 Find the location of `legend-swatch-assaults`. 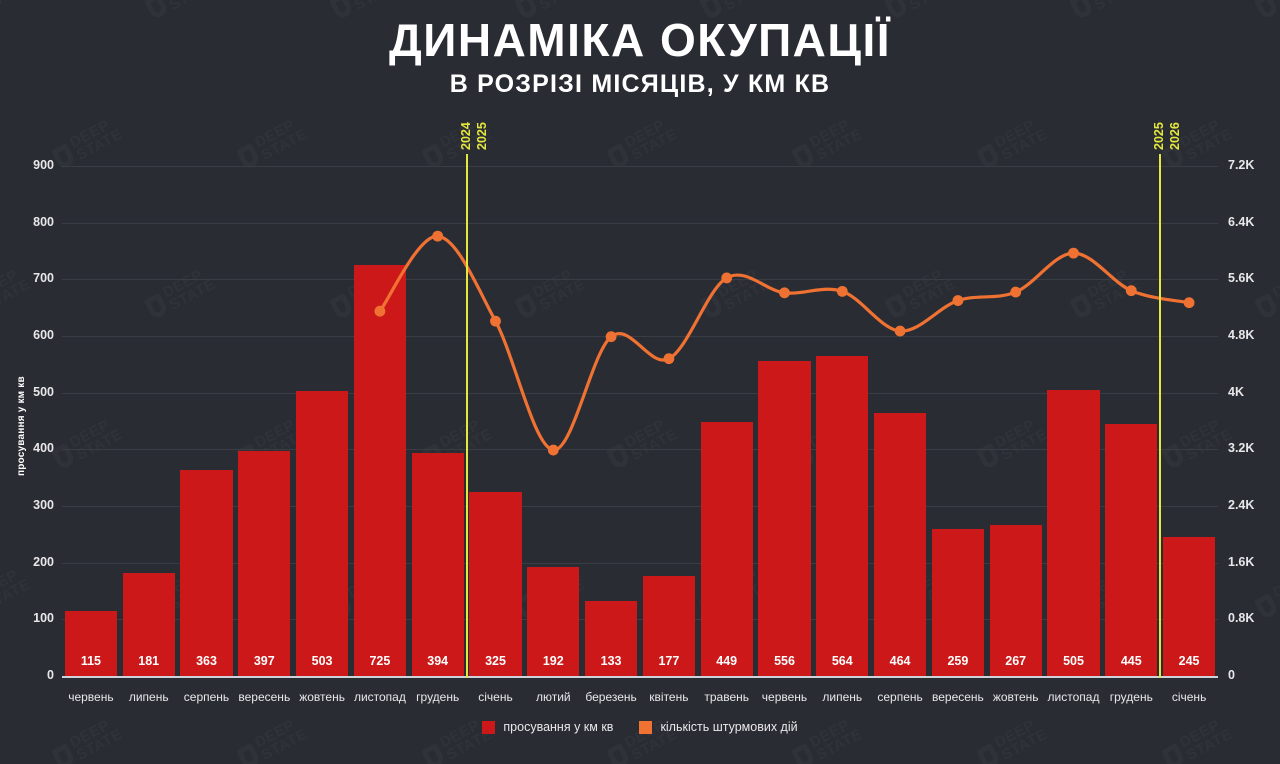

legend-swatch-assaults is located at coordinates (646, 727).